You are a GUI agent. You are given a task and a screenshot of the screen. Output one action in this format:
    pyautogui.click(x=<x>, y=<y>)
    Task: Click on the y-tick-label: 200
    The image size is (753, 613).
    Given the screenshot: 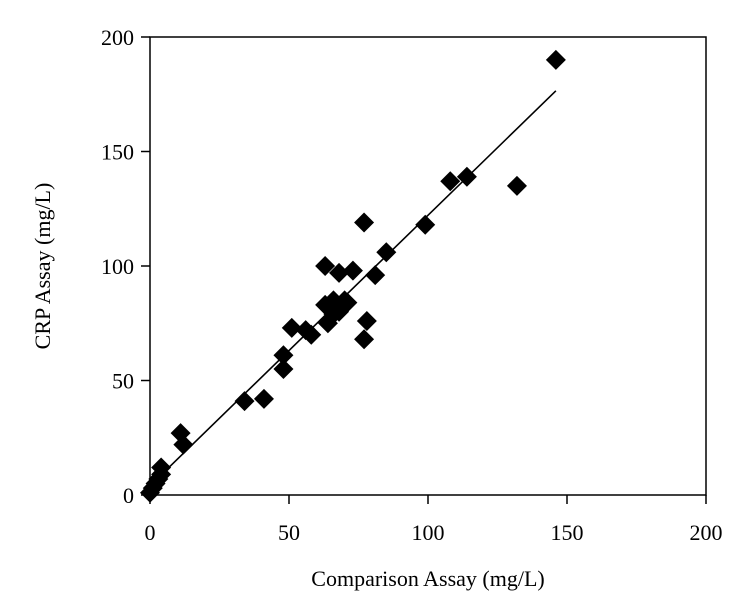 What is the action you would take?
    pyautogui.click(x=117, y=37)
    